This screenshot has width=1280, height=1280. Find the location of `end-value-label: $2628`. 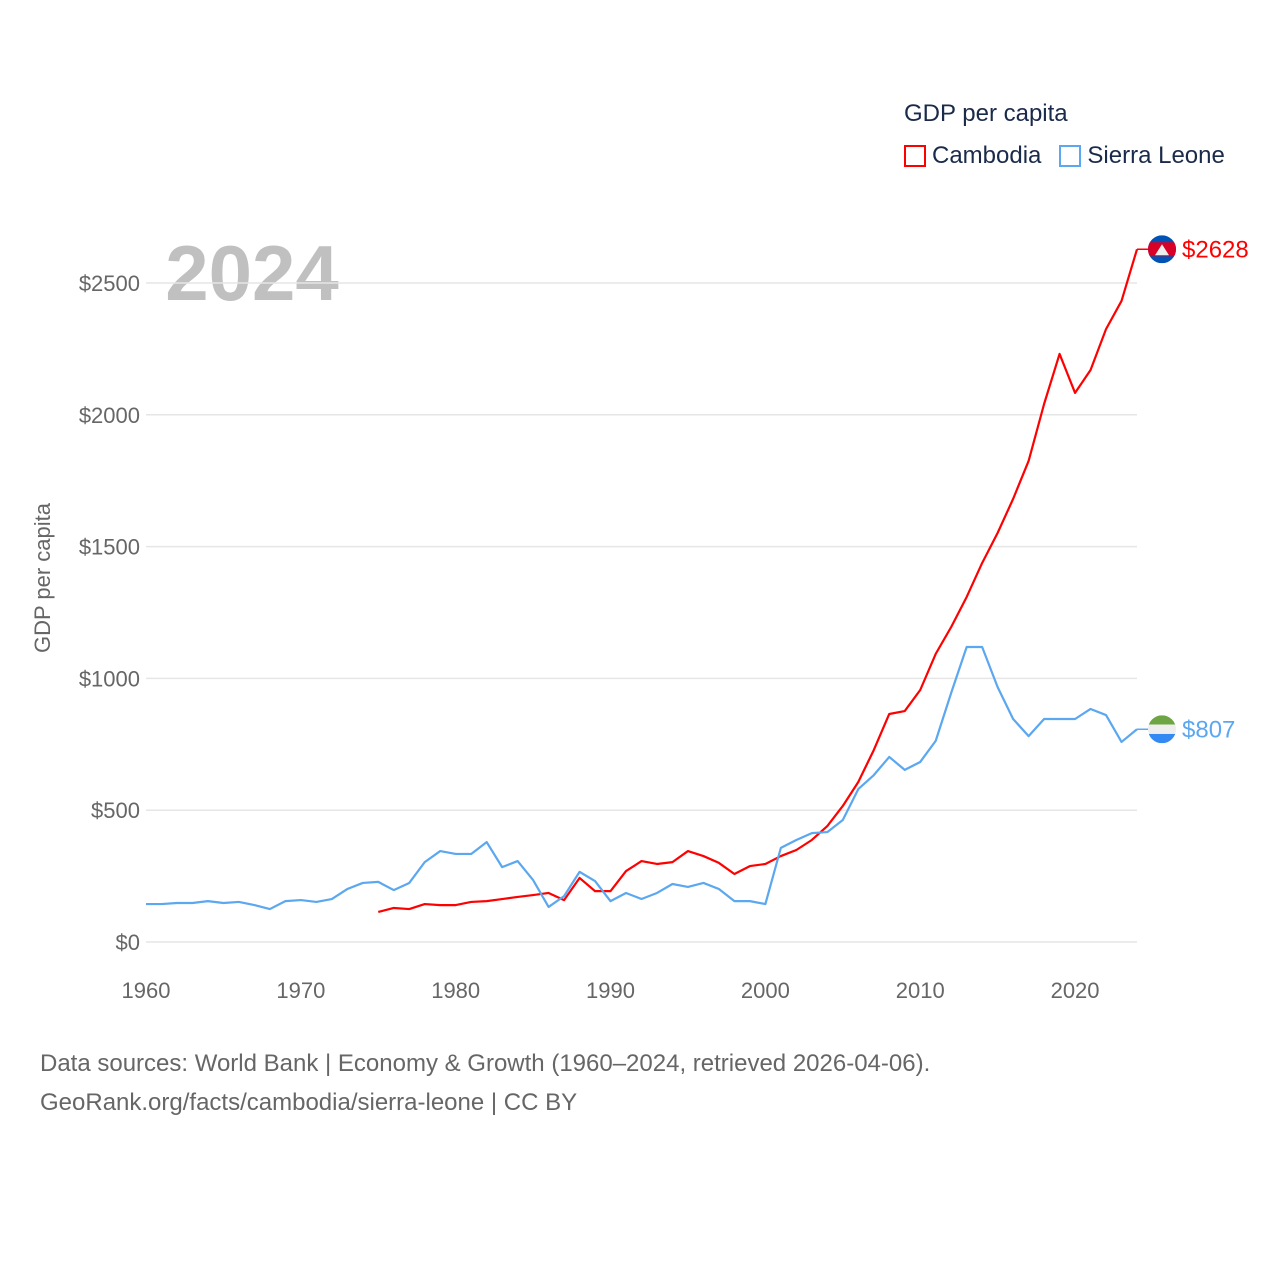

end-value-label: $2628 is located at coordinates (1215, 249).